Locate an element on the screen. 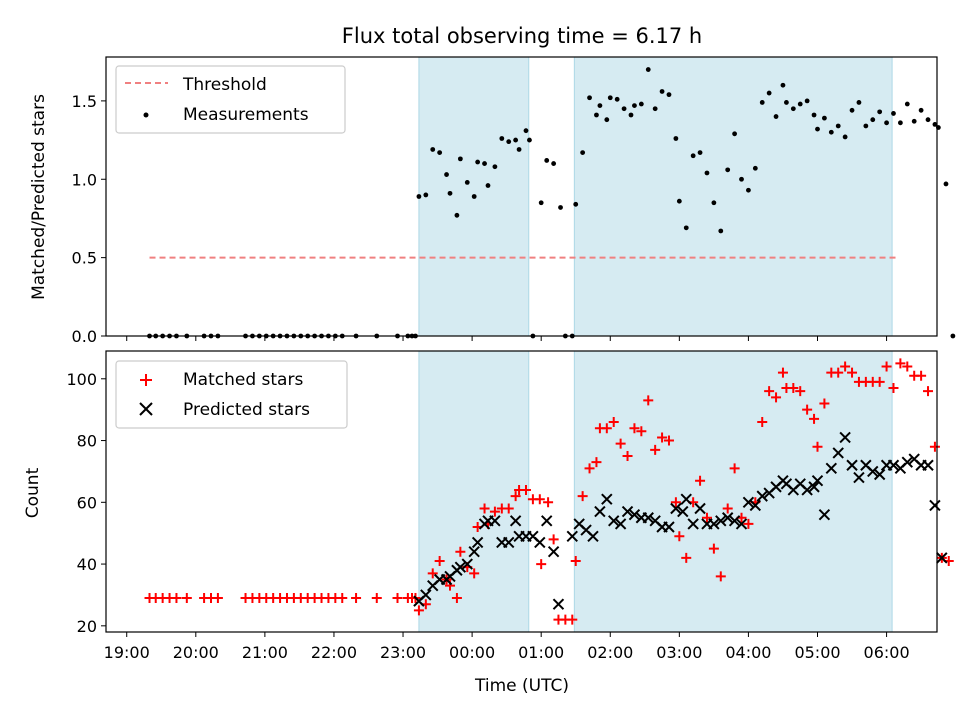 This screenshot has height=720, width=960. top-y-ticks: 0.0 0.5 1.0 1.5 is located at coordinates (89, 219).